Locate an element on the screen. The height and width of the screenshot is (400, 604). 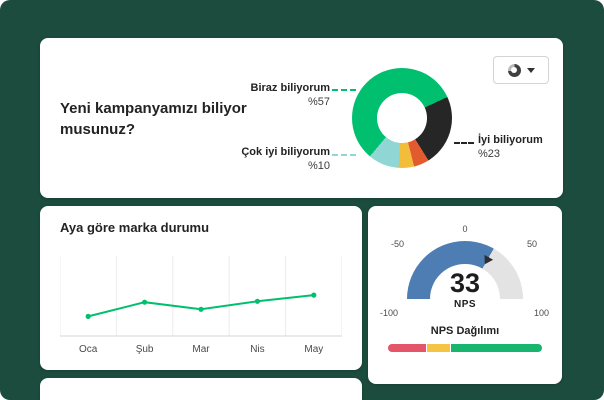
chart-type-dropdown is located at coordinates (521, 70).